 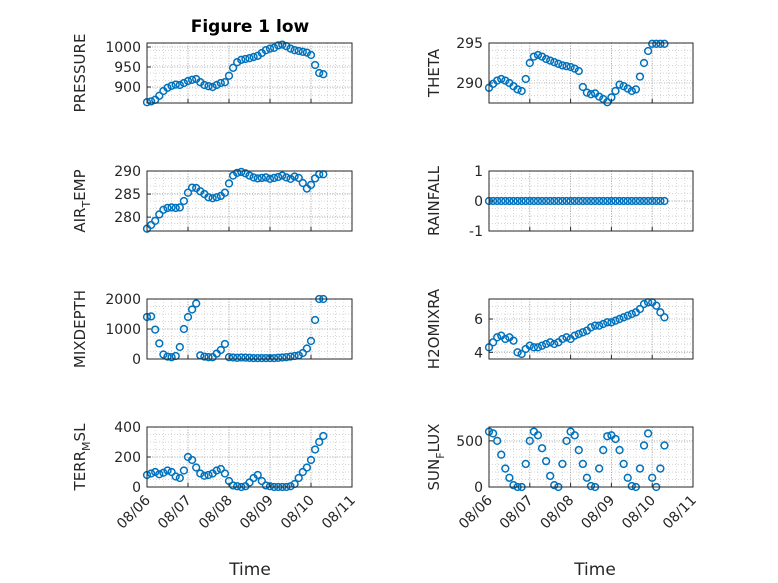 I want to click on x-axis-label-right: Time, so click(x=594, y=570).